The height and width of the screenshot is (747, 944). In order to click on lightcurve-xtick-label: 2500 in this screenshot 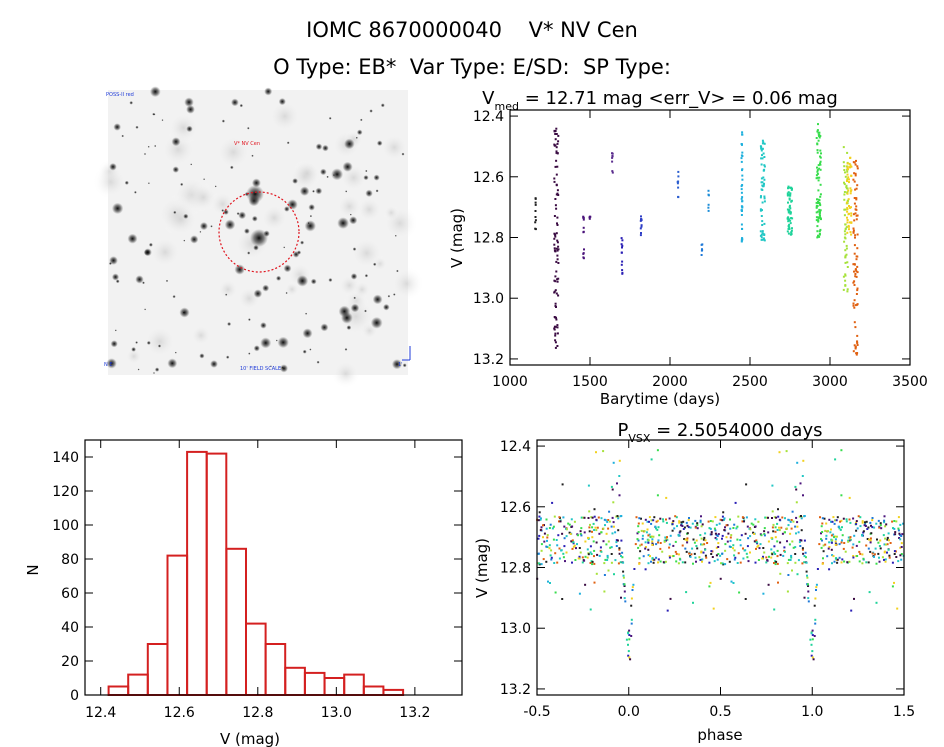, I will do `click(750, 382)`.